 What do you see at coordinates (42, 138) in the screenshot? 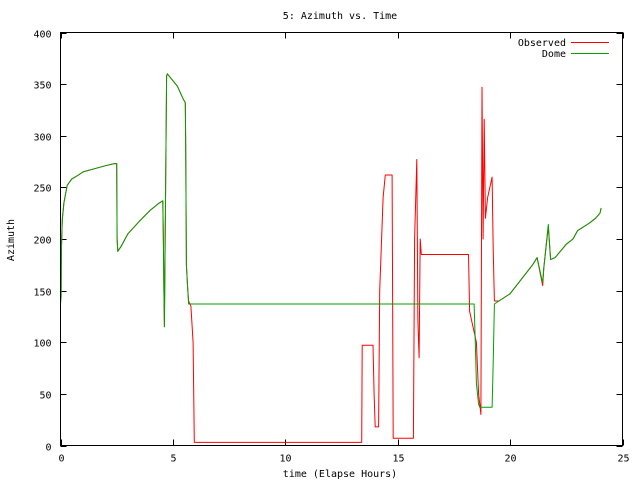
I see `y-tick-label: 300` at bounding box center [42, 138].